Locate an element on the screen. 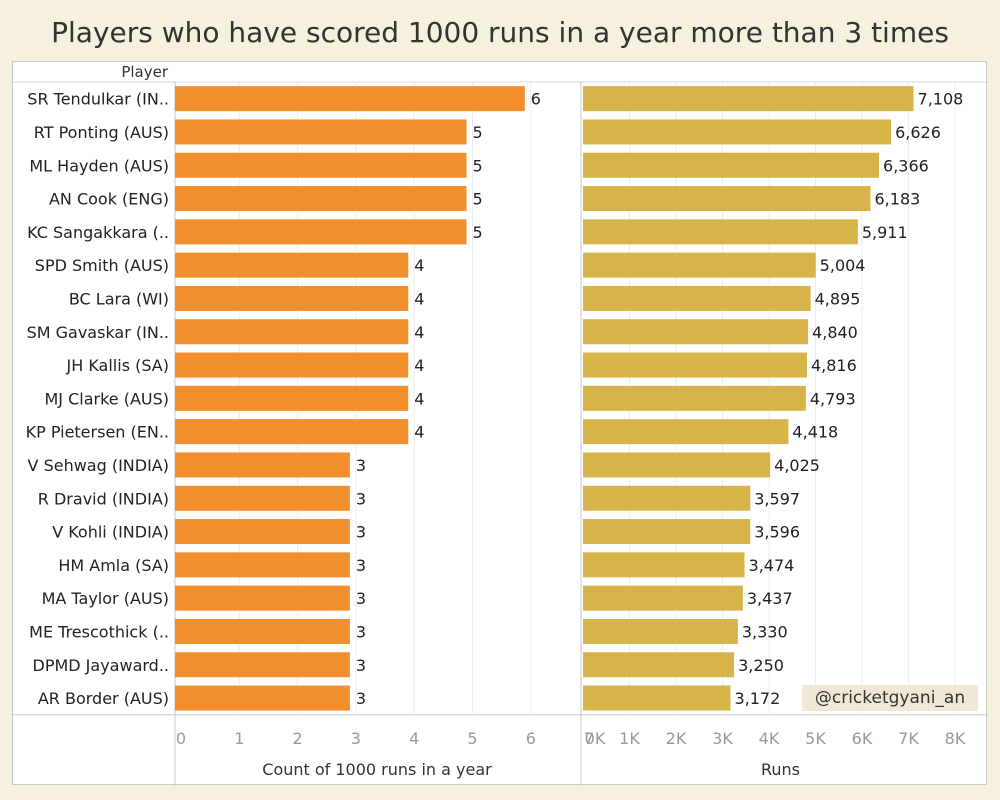 The image size is (1000, 800). runs-tick-label: 5K is located at coordinates (815, 738).